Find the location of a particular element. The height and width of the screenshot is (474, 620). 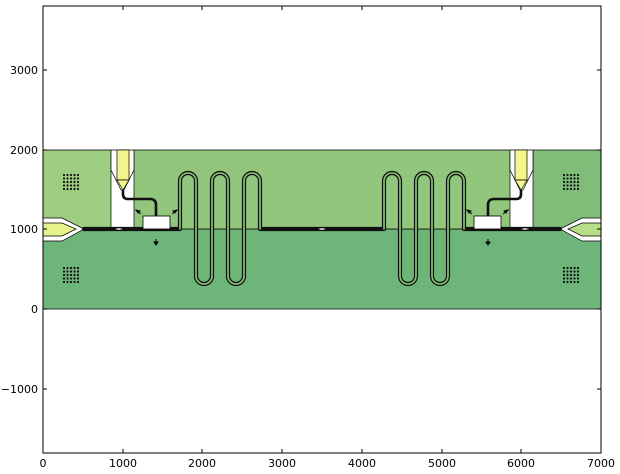

arrow-left-down-head is located at coordinates (156, 243).